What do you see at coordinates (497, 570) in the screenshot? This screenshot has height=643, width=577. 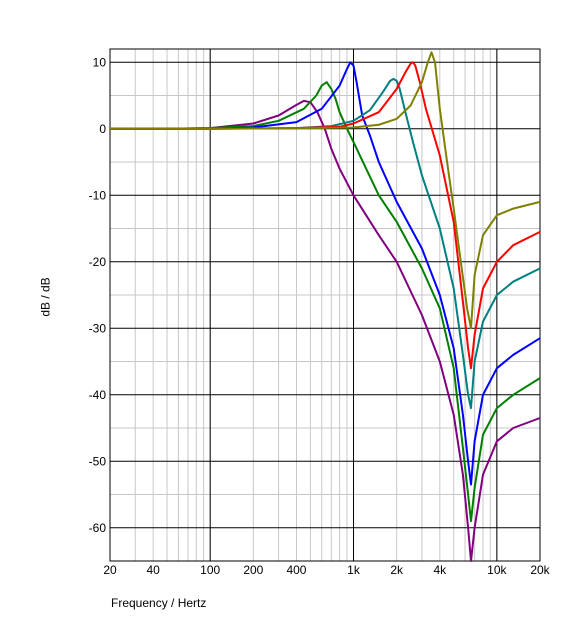 I see `x-tick-label: 10k` at bounding box center [497, 570].